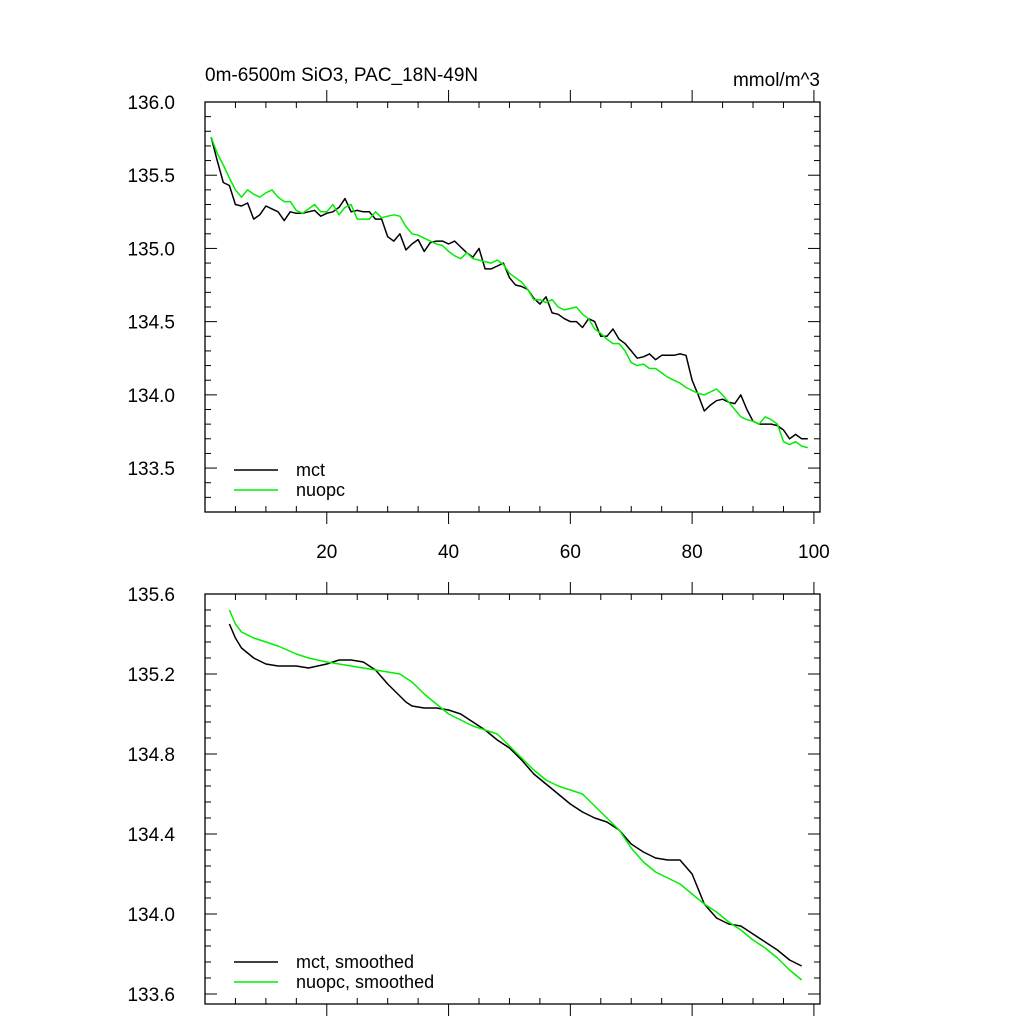  Describe the element at coordinates (326, 552) in the screenshot. I see `x-tick-label: 20` at that location.